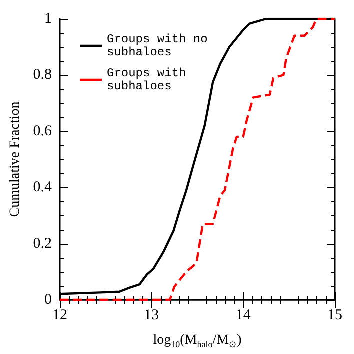 This screenshot has height=354, width=354. What do you see at coordinates (48, 19) in the screenshot?
I see `y-tick-label: 1` at bounding box center [48, 19].